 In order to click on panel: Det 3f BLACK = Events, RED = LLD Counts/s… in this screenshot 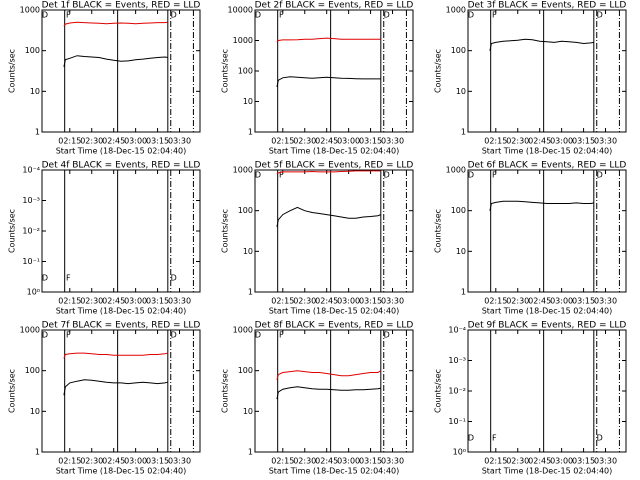, I will do `click(530, 78)`.